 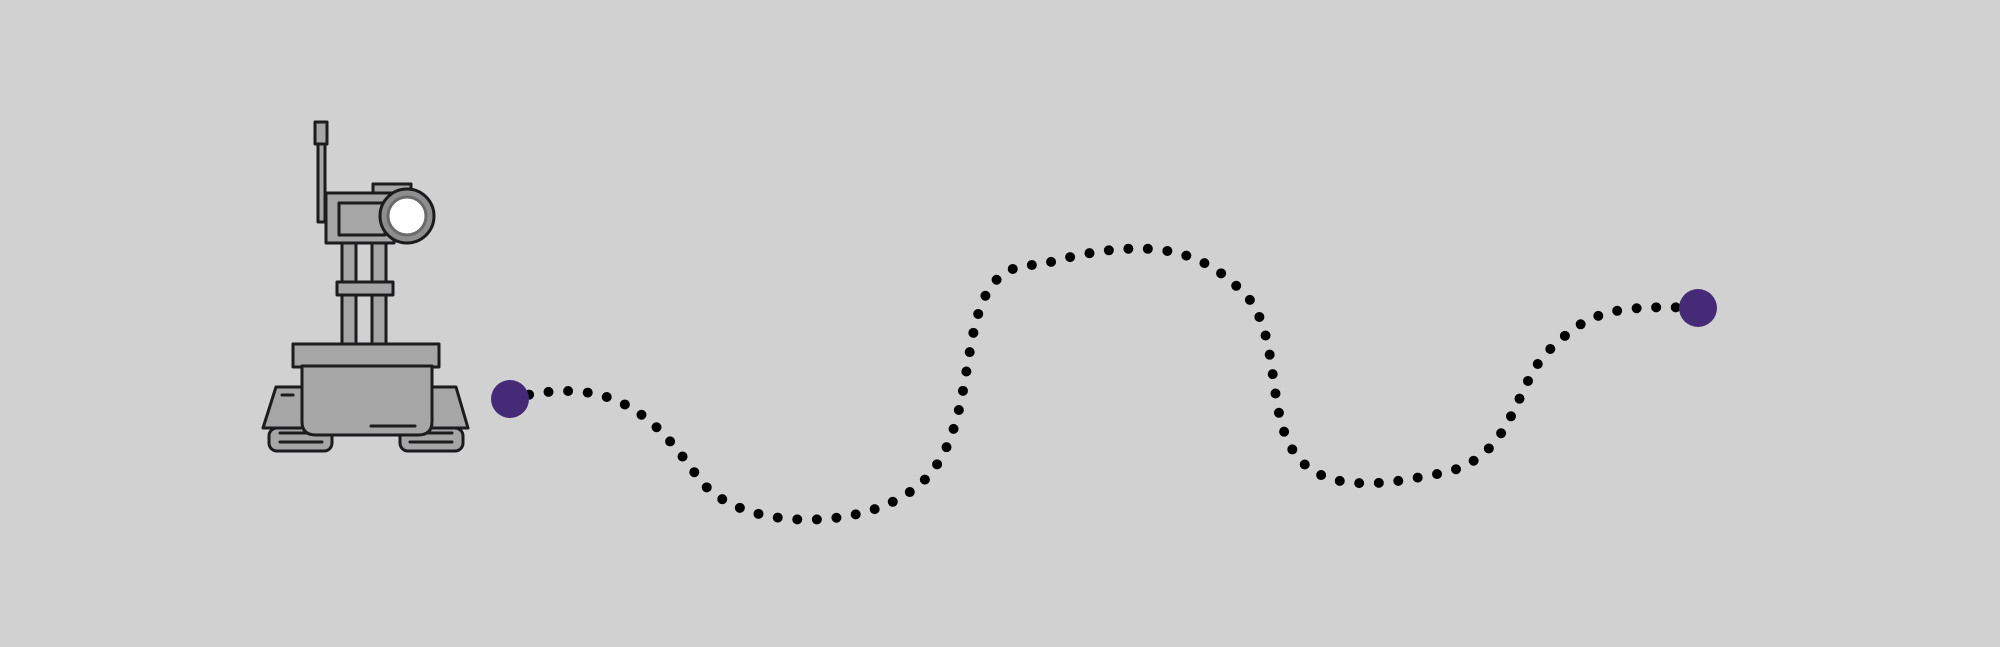 What do you see at coordinates (321, 133) in the screenshot?
I see `antenna-tip` at bounding box center [321, 133].